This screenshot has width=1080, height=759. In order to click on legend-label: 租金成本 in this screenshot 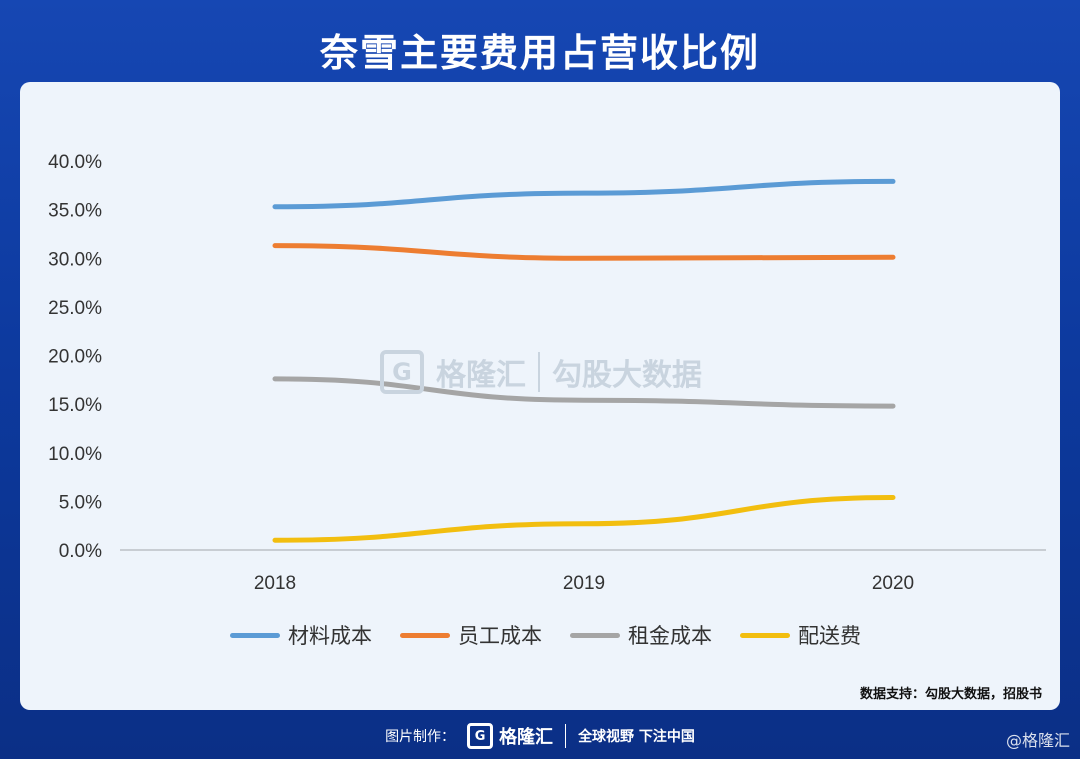, I will do `click(670, 636)`.